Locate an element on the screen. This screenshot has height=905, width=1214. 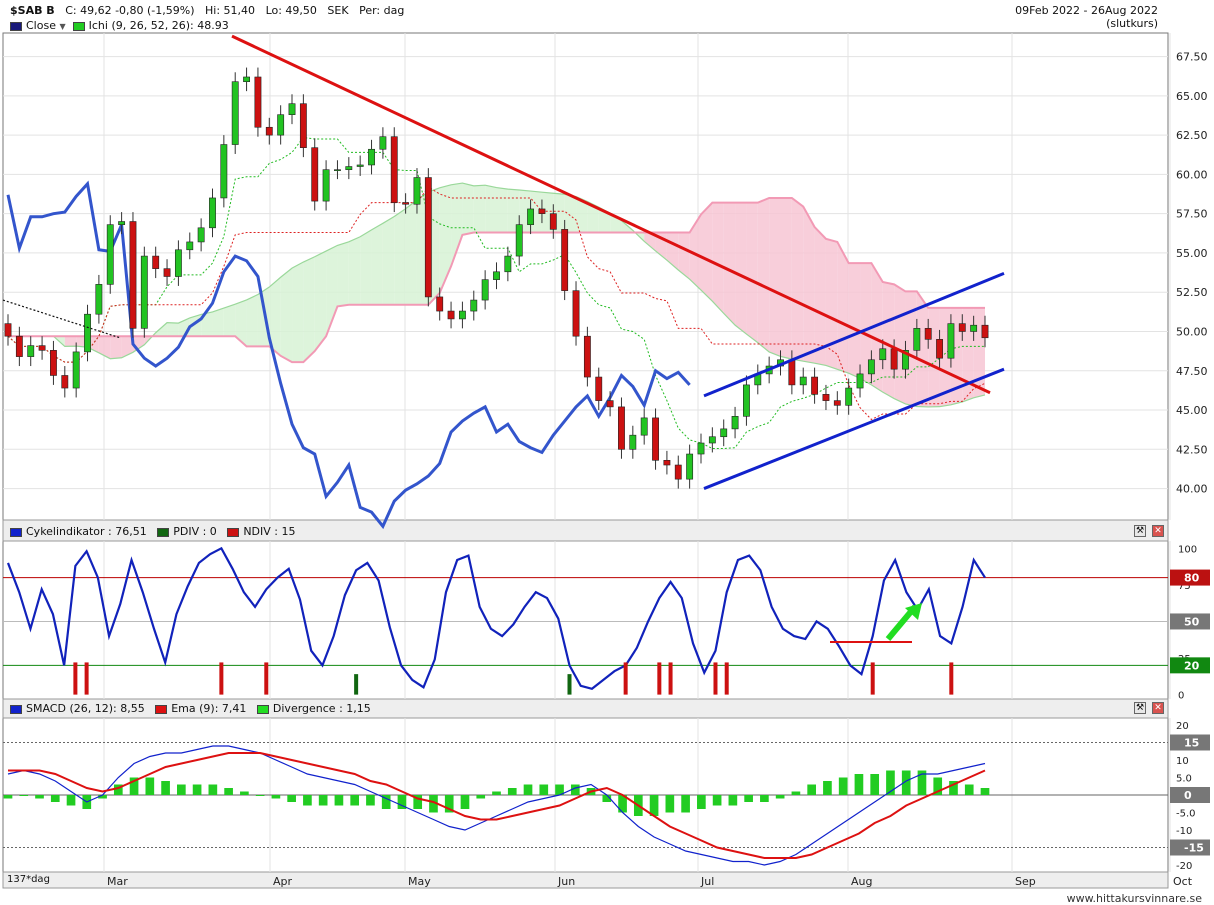
currency-label: SEK is located at coordinates (338, 10).